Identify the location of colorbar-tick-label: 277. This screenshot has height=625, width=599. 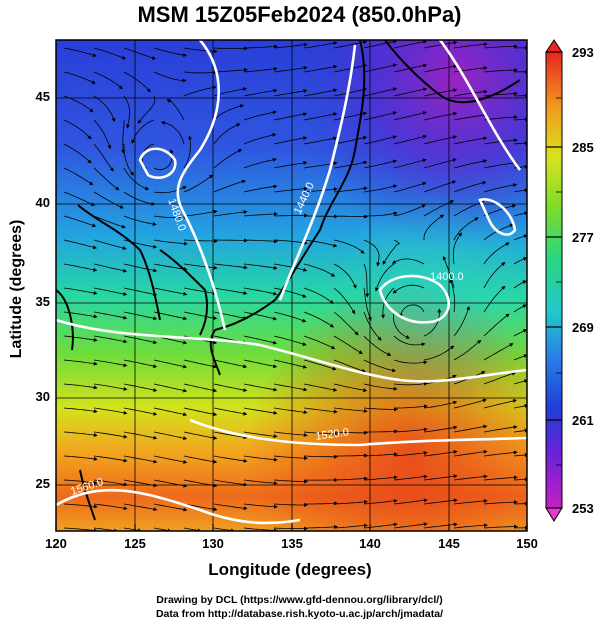
(583, 237).